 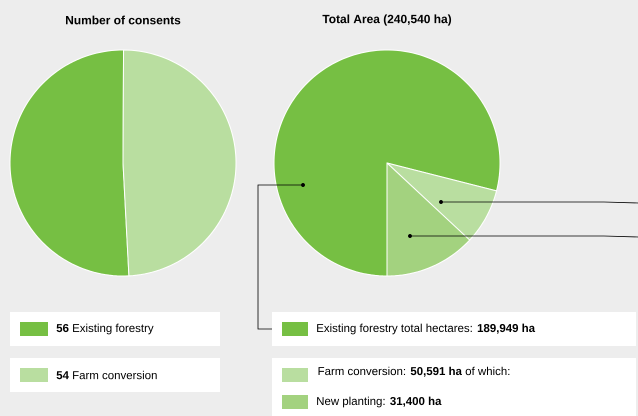 I want to click on legend-label: Farm conversion, so click(x=115, y=375).